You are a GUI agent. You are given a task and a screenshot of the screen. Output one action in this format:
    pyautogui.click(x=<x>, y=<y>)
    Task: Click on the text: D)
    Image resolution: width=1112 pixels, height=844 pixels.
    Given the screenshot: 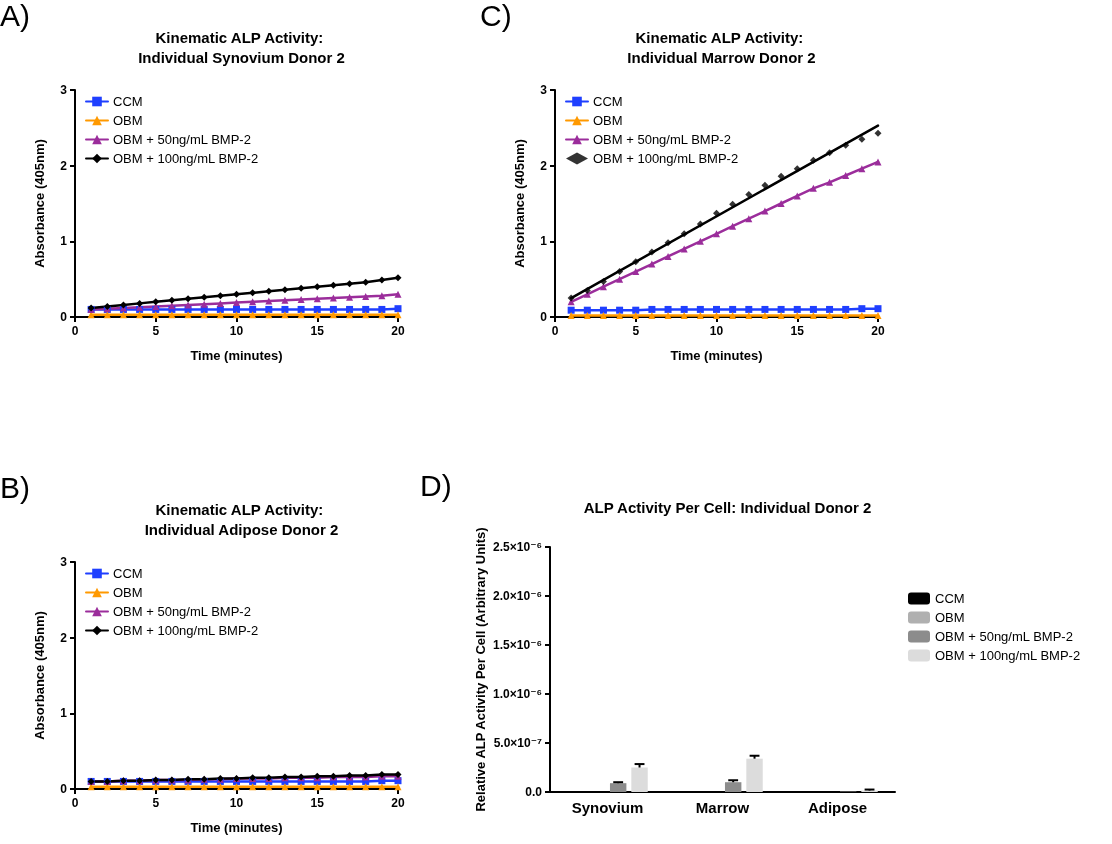 What is the action you would take?
    pyautogui.click(x=436, y=485)
    